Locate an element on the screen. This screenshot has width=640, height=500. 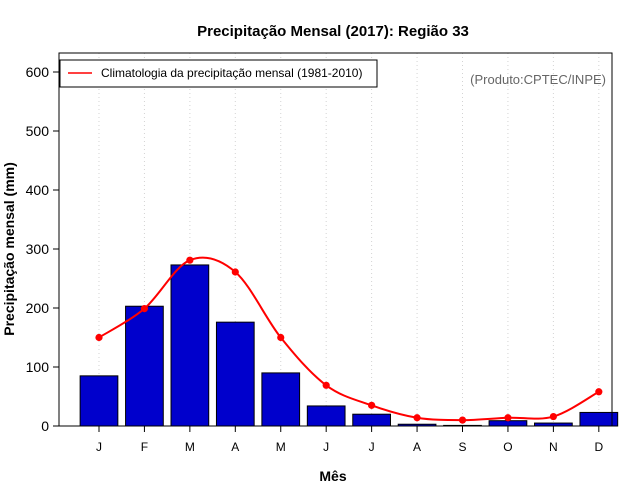
x-tick-label: F is located at coordinates (144, 447).